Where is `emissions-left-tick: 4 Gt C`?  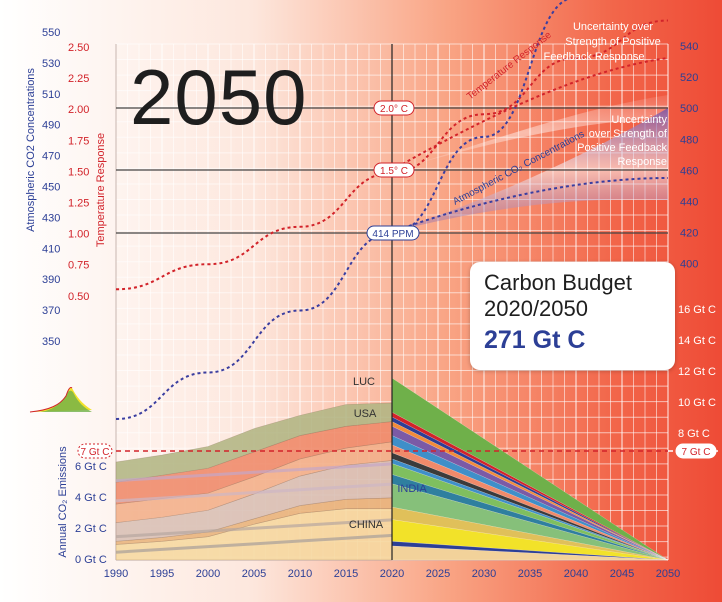
emissions-left-tick: 4 Gt C is located at coordinates (91, 498).